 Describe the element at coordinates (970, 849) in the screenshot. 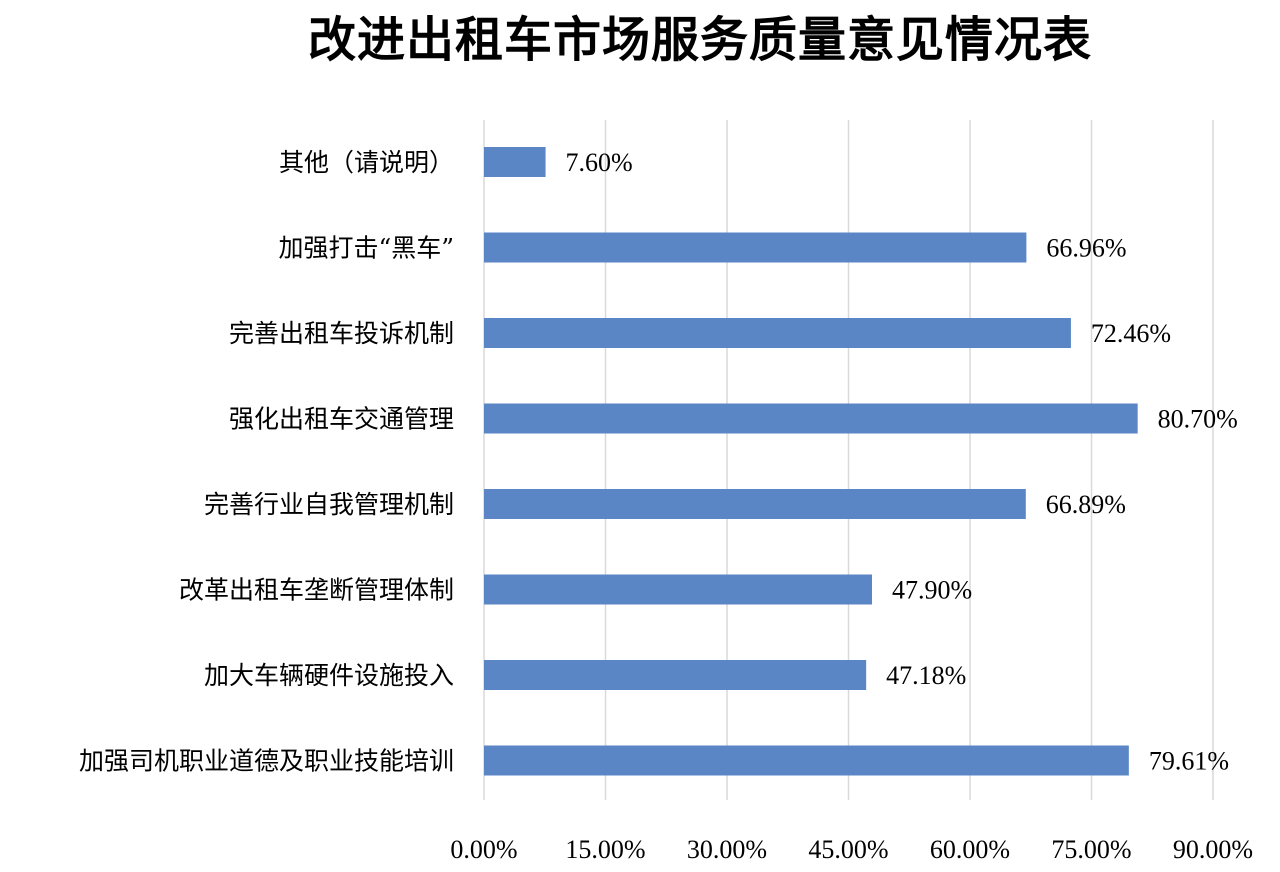

I see `x-tick-label: 60.00%` at that location.